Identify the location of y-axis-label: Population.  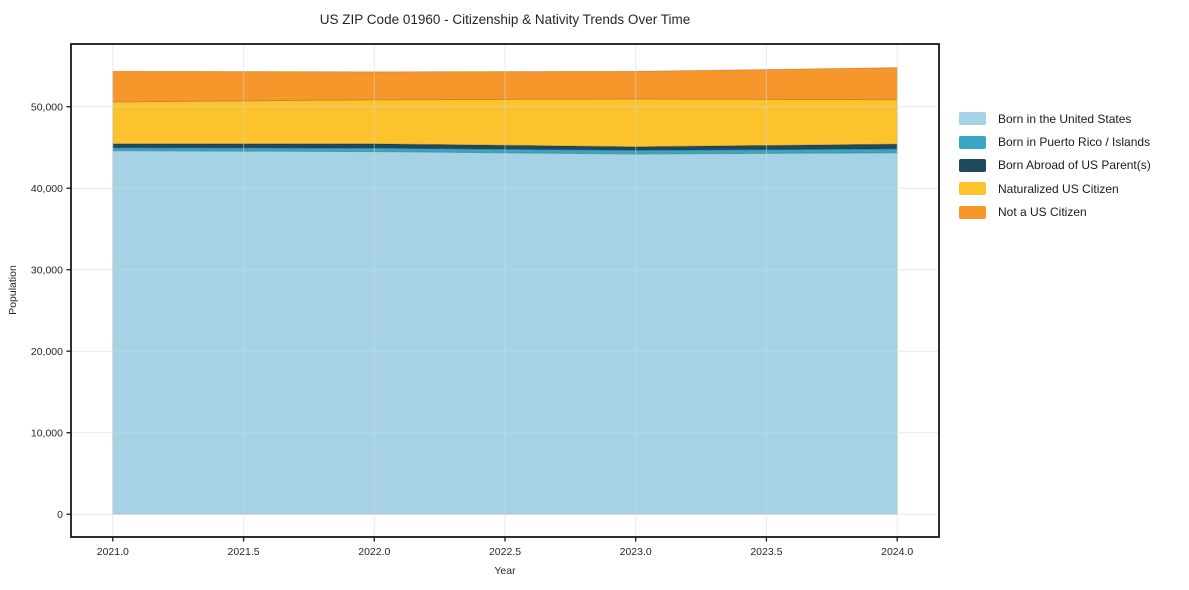
(13, 290).